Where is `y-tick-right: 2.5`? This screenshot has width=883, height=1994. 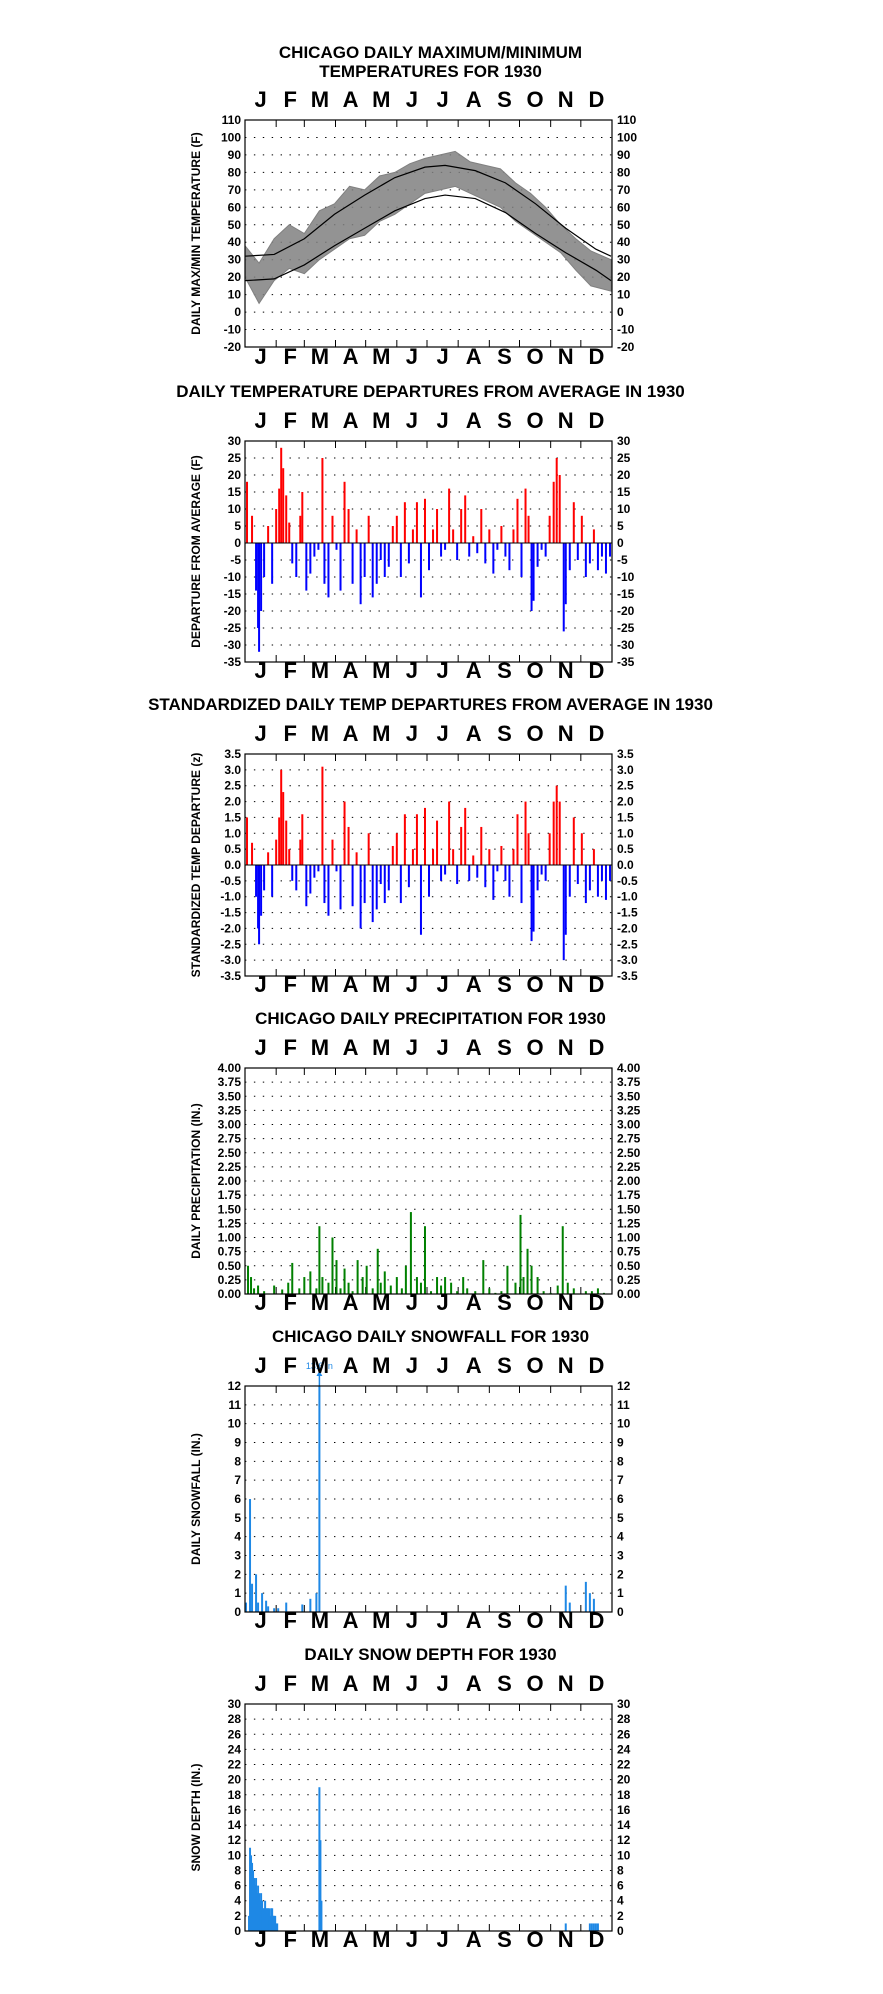 y-tick-right: 2.5 is located at coordinates (625, 786).